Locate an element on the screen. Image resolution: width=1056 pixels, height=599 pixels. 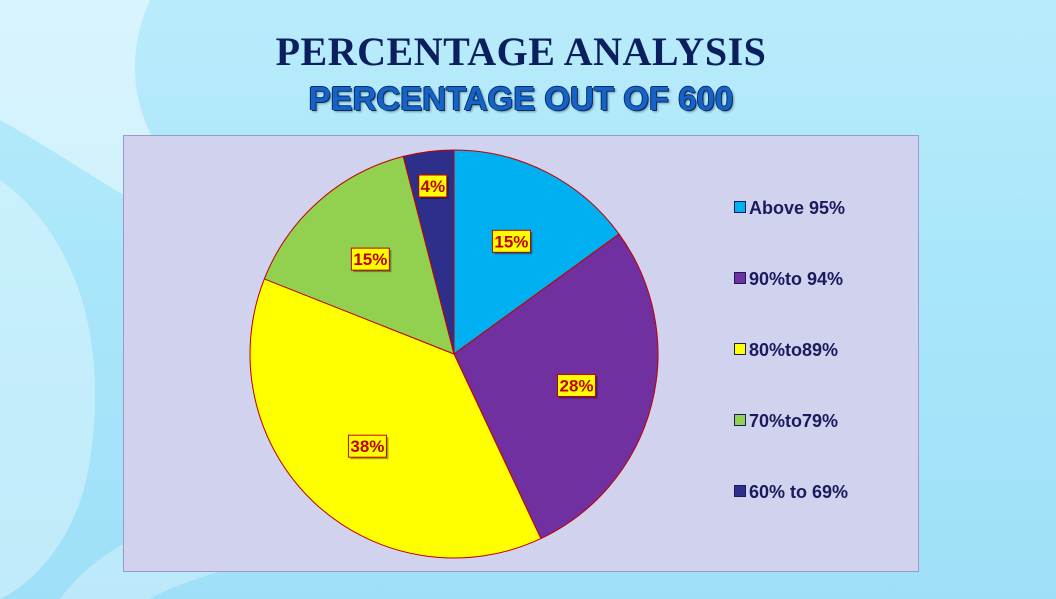
legend-item: 80%to89% is located at coordinates (786, 350).